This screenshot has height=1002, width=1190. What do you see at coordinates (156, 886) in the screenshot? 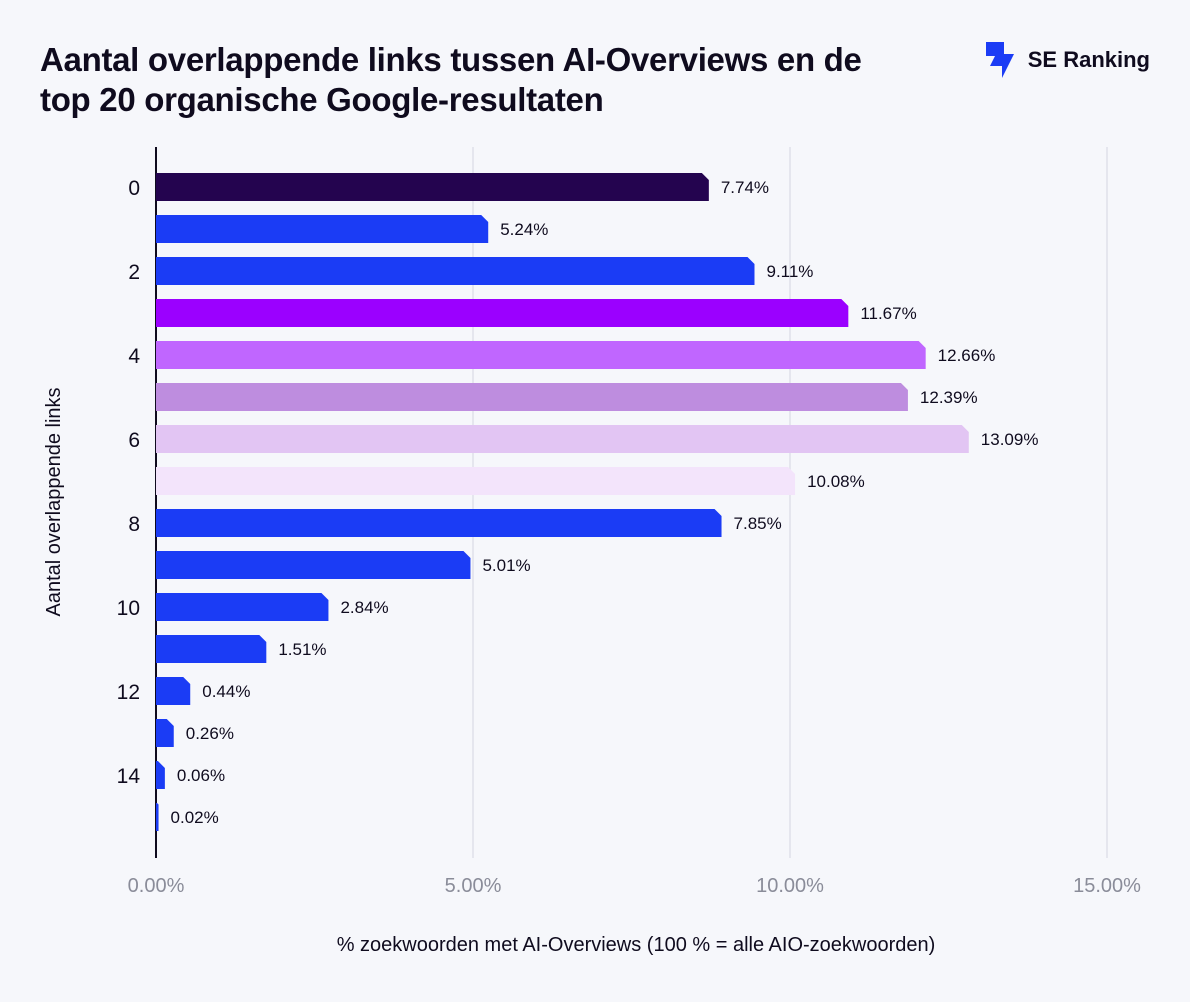
I see `x-tick-label: 0.00%` at bounding box center [156, 886].